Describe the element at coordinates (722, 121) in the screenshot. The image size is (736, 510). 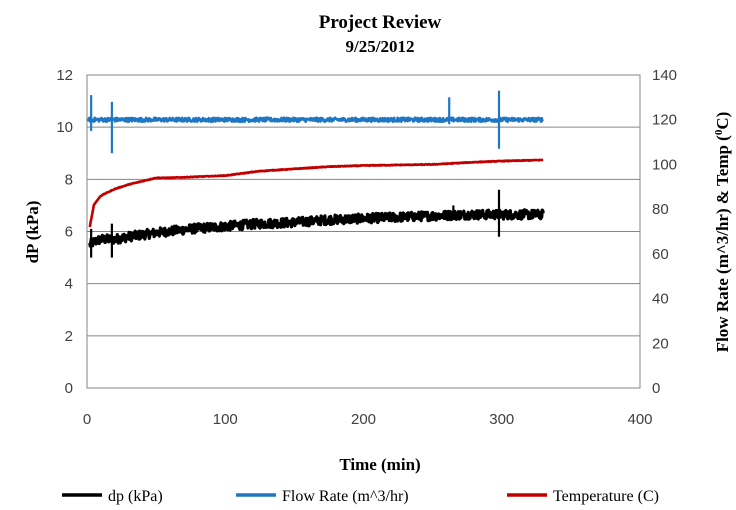
I see `y2-axis-title-end: C)` at that location.